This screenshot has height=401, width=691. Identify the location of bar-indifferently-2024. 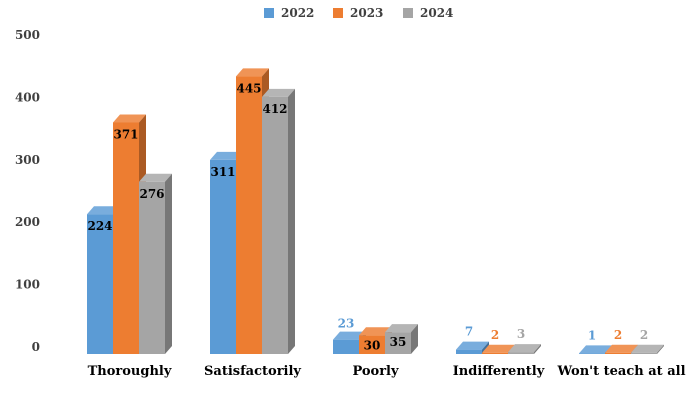
(524, 349).